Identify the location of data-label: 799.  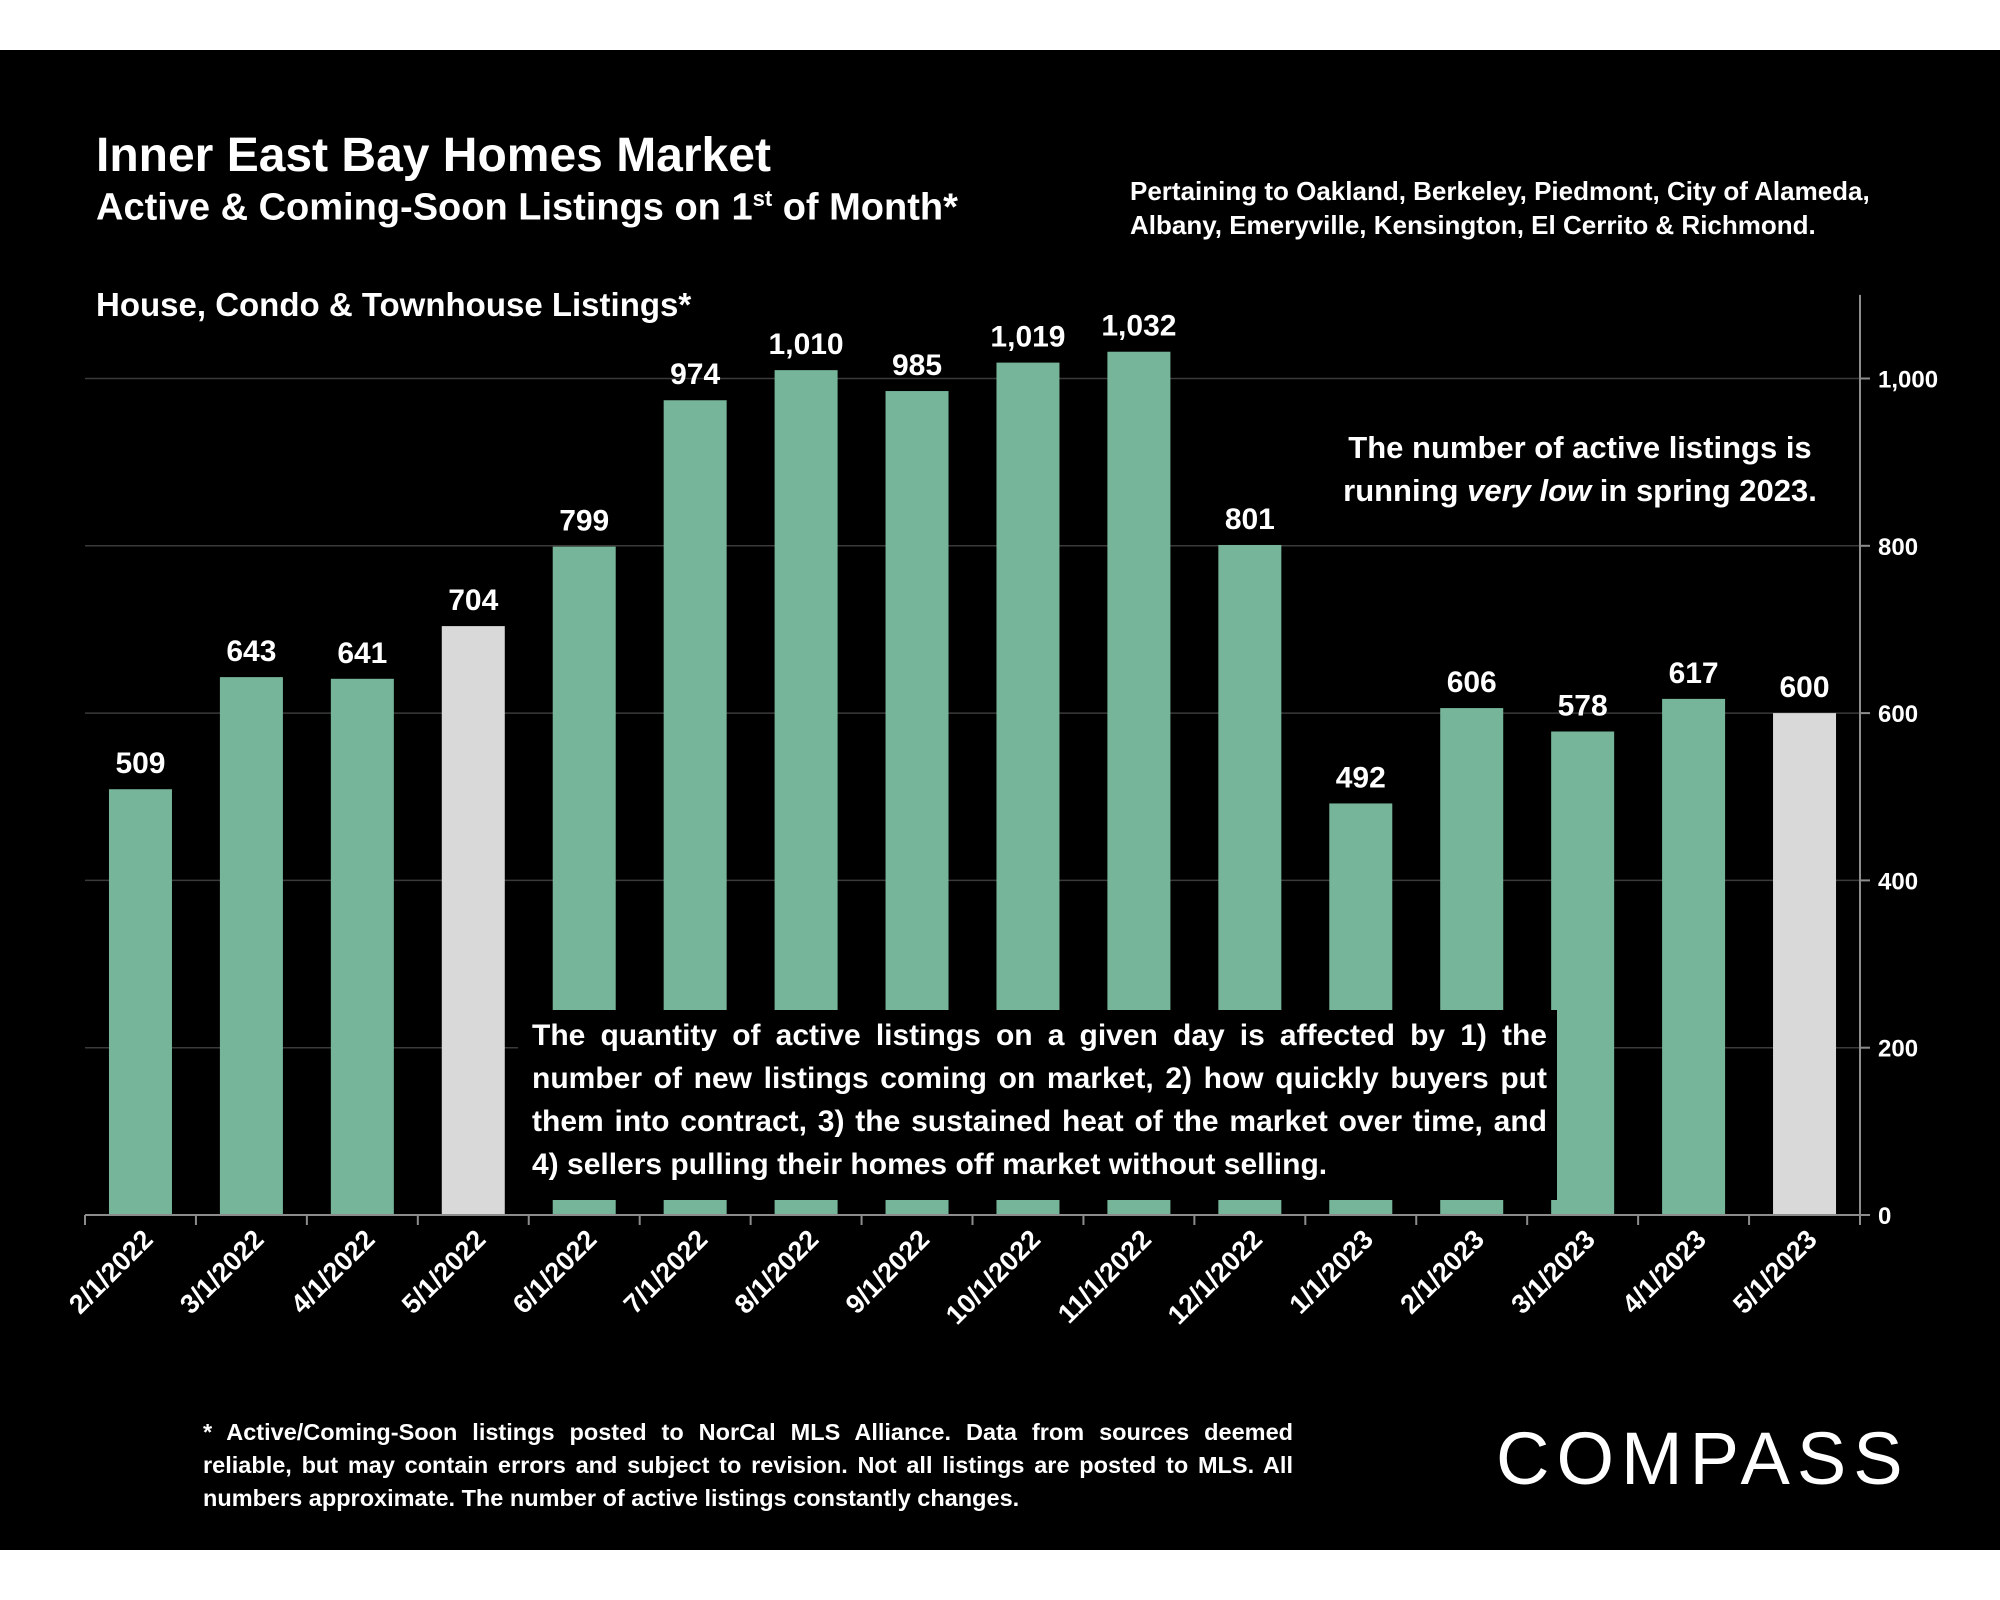
(584, 521).